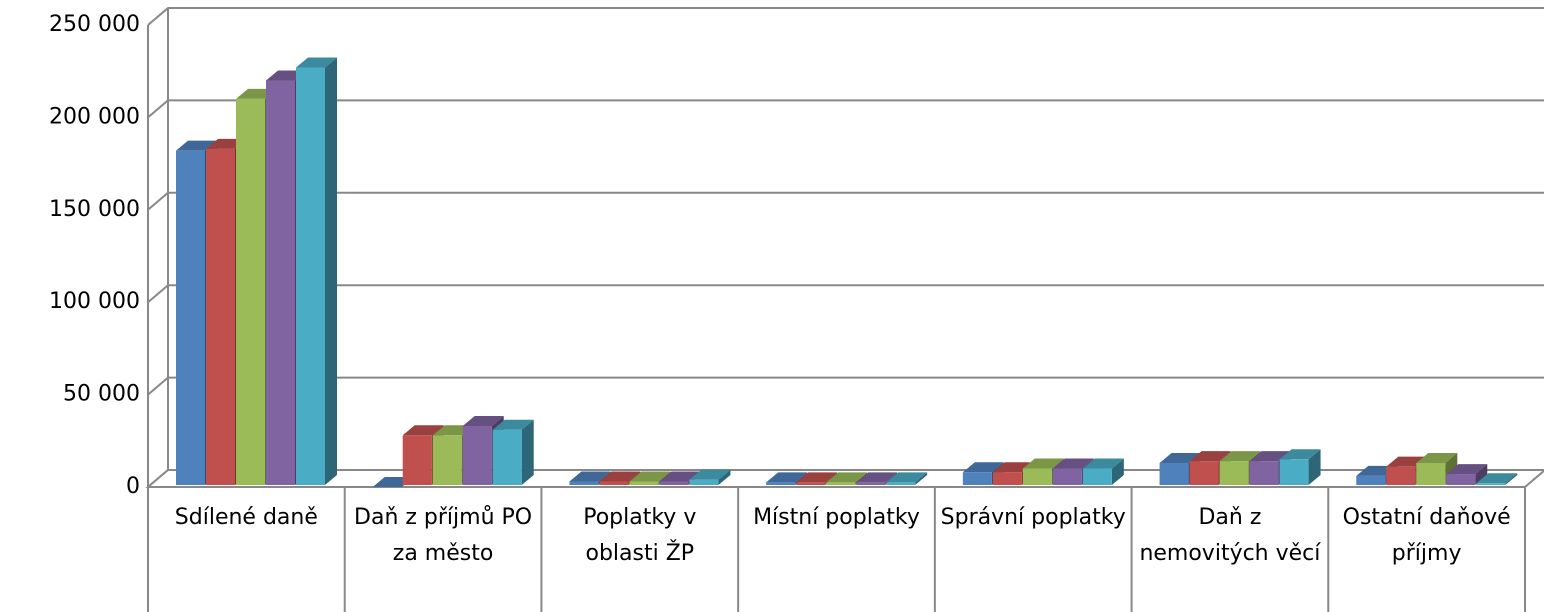 The image size is (1544, 612). Describe the element at coordinates (101, 394) in the screenshot. I see `y-tick-label: 50 000` at that location.